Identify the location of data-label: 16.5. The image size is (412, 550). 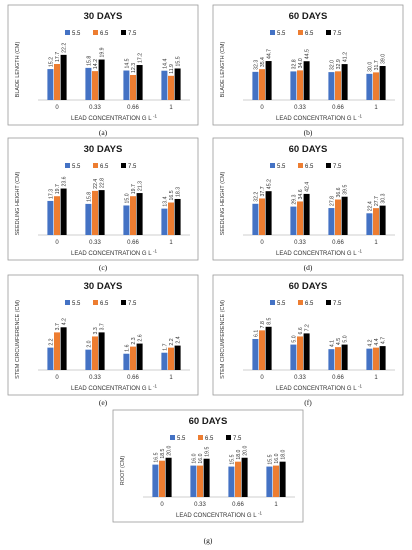
(156, 457).